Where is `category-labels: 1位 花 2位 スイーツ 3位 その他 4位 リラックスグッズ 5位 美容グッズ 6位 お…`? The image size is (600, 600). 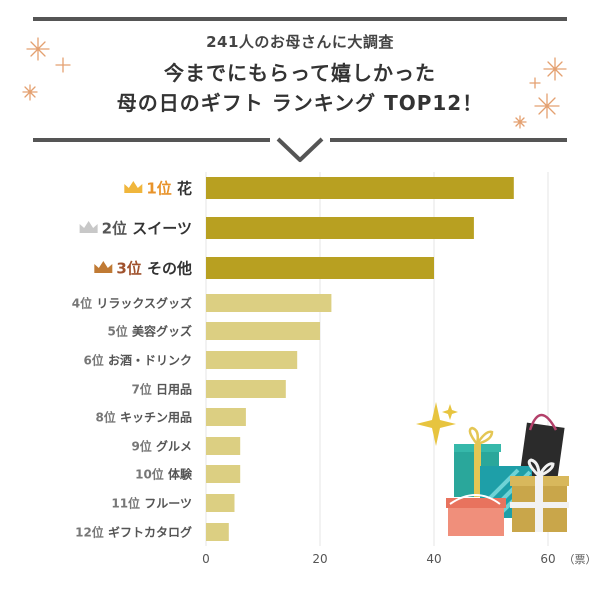
category-labels: 1位 花 2位 スイーツ 3位 その他 4位 リラックスグッズ 5位 美容グッズ 6位 お… is located at coordinates (132, 359).